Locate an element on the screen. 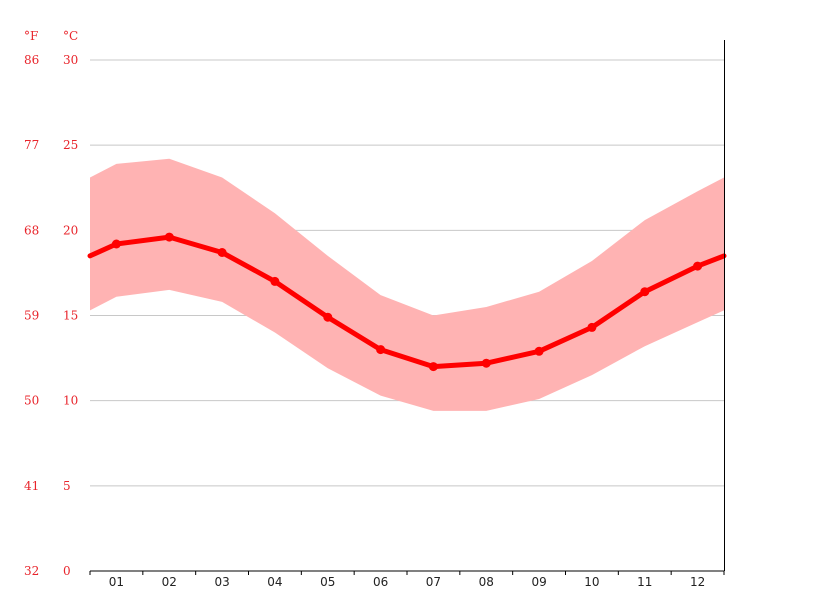 This screenshot has height=611, width=815. y-tick-label-f: 32 is located at coordinates (31, 571).